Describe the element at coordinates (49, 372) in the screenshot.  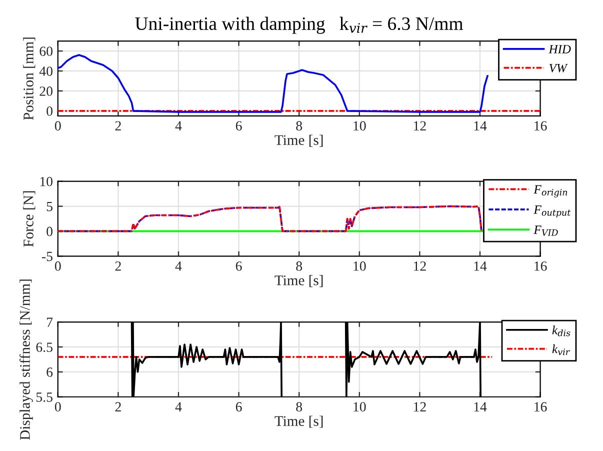
I see `y-tick-label: 6` at that location.